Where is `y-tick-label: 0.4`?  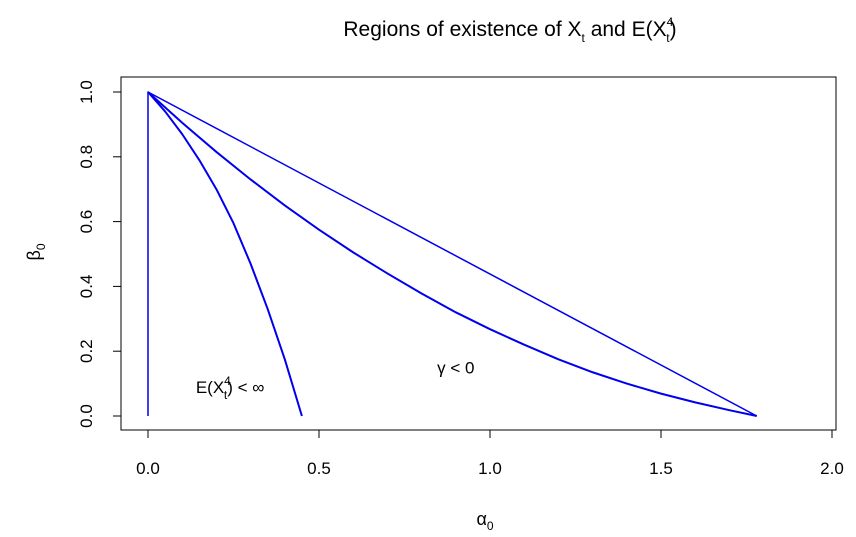 y-tick-label: 0.4 is located at coordinates (86, 287).